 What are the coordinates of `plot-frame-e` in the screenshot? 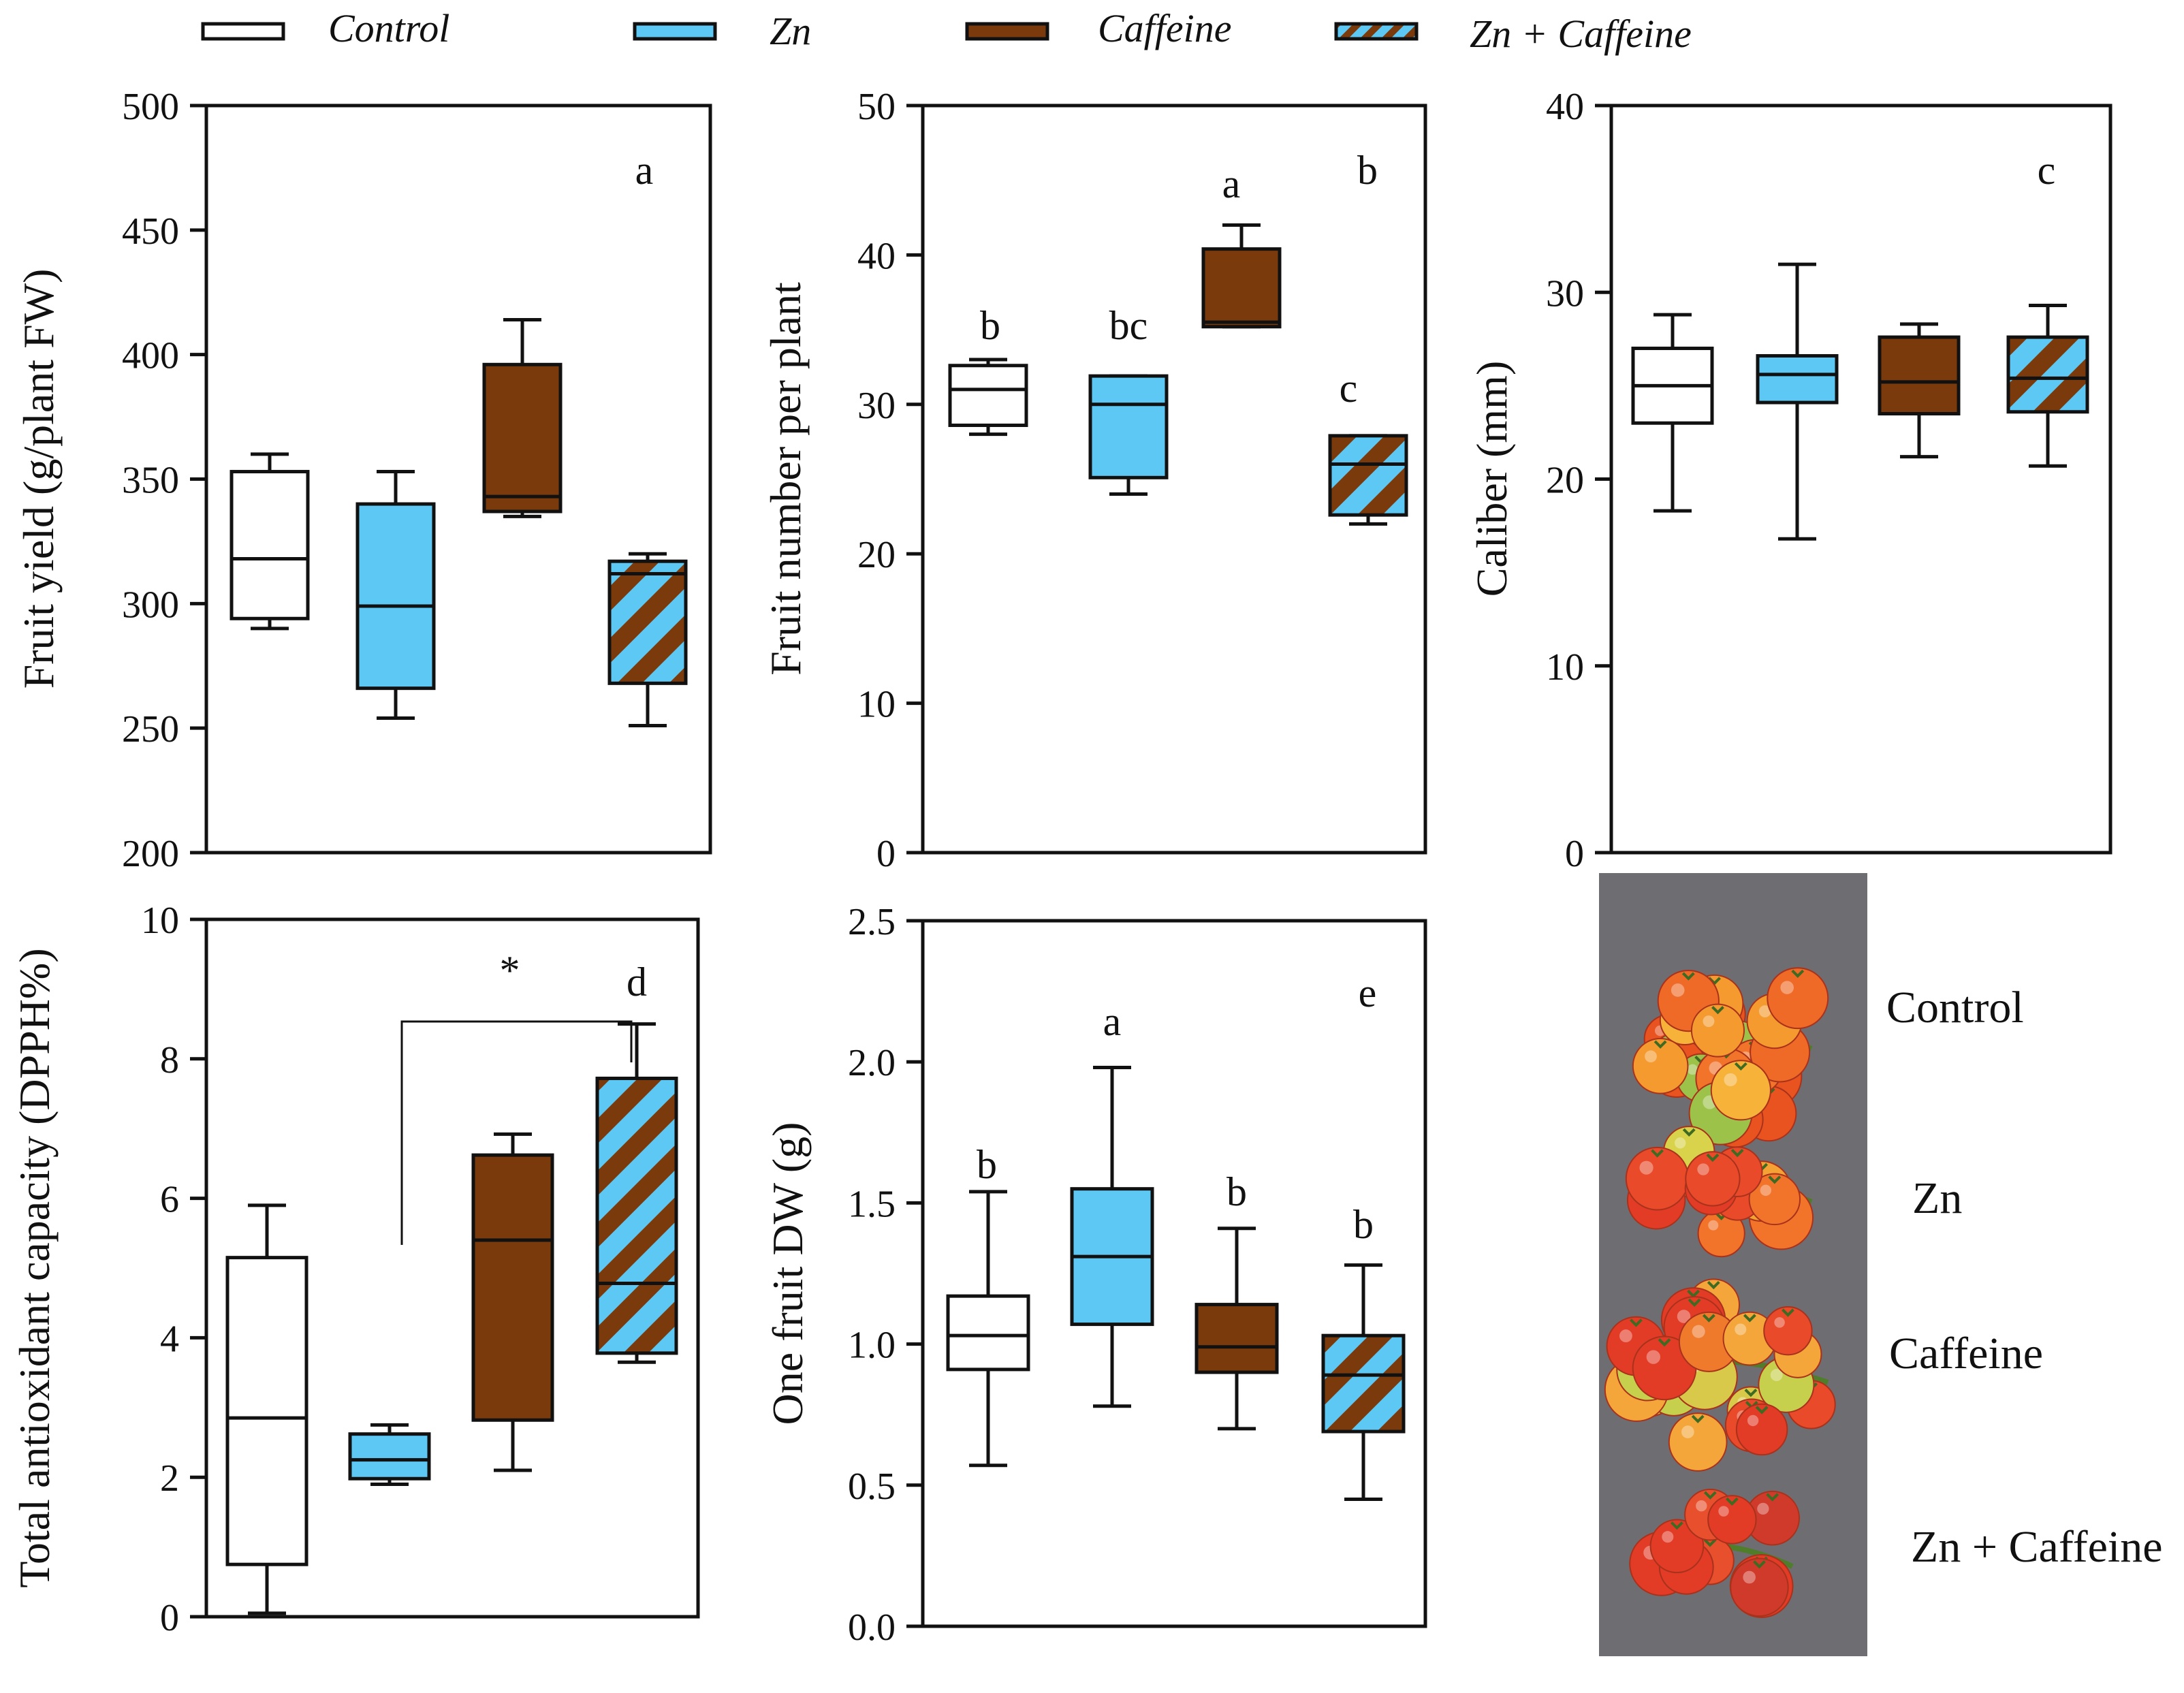 It's located at (1174, 1273).